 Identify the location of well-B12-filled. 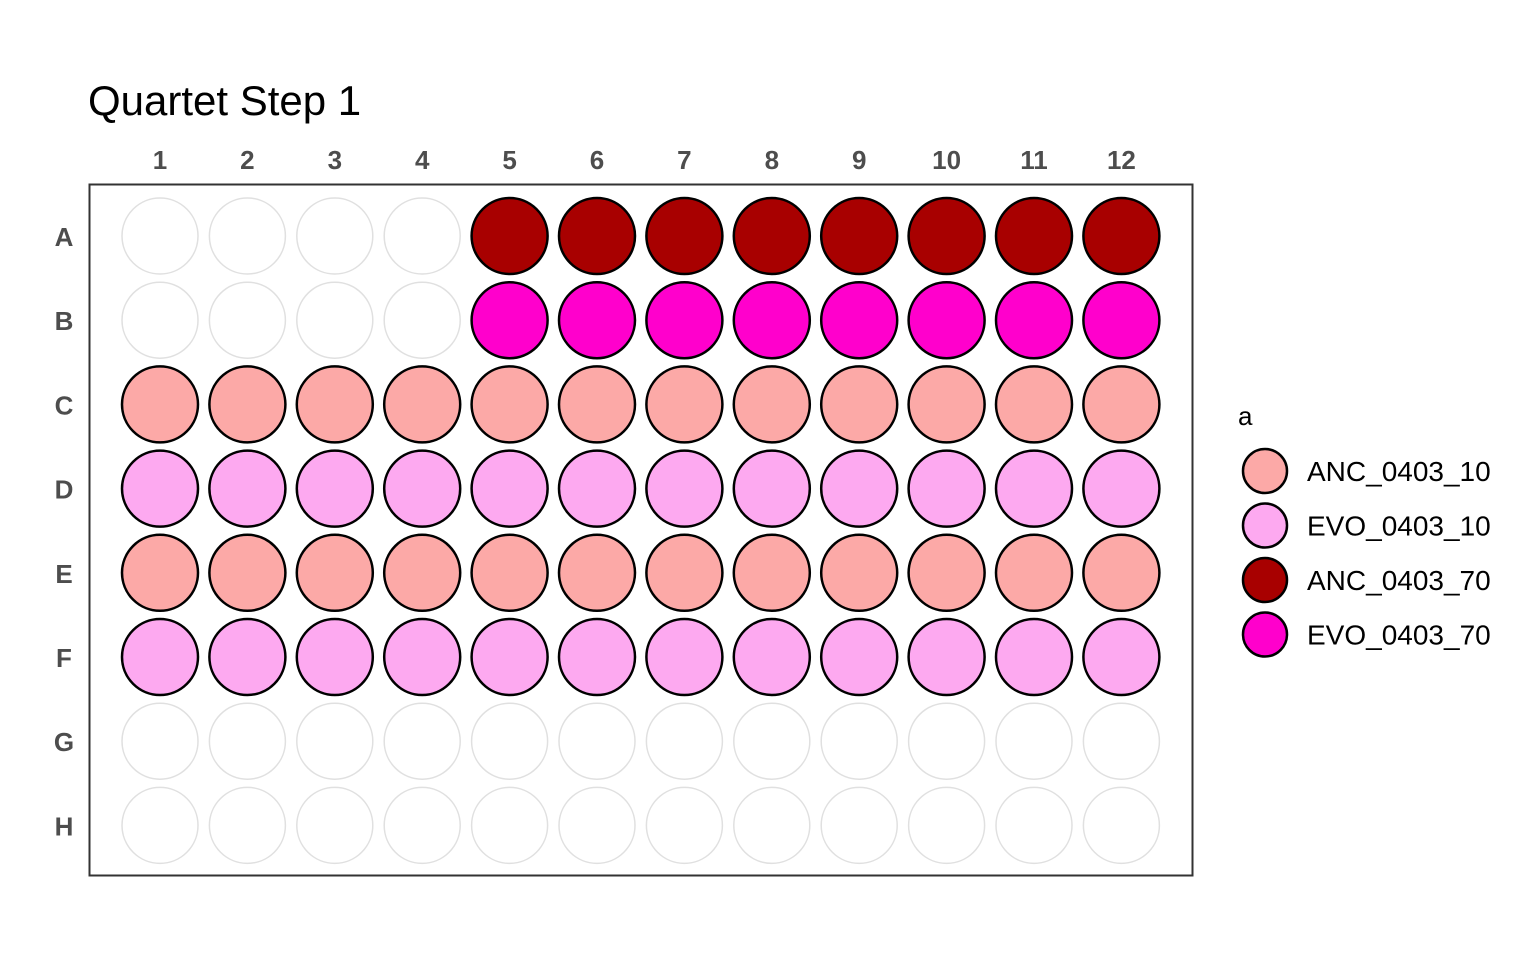
(1121, 320).